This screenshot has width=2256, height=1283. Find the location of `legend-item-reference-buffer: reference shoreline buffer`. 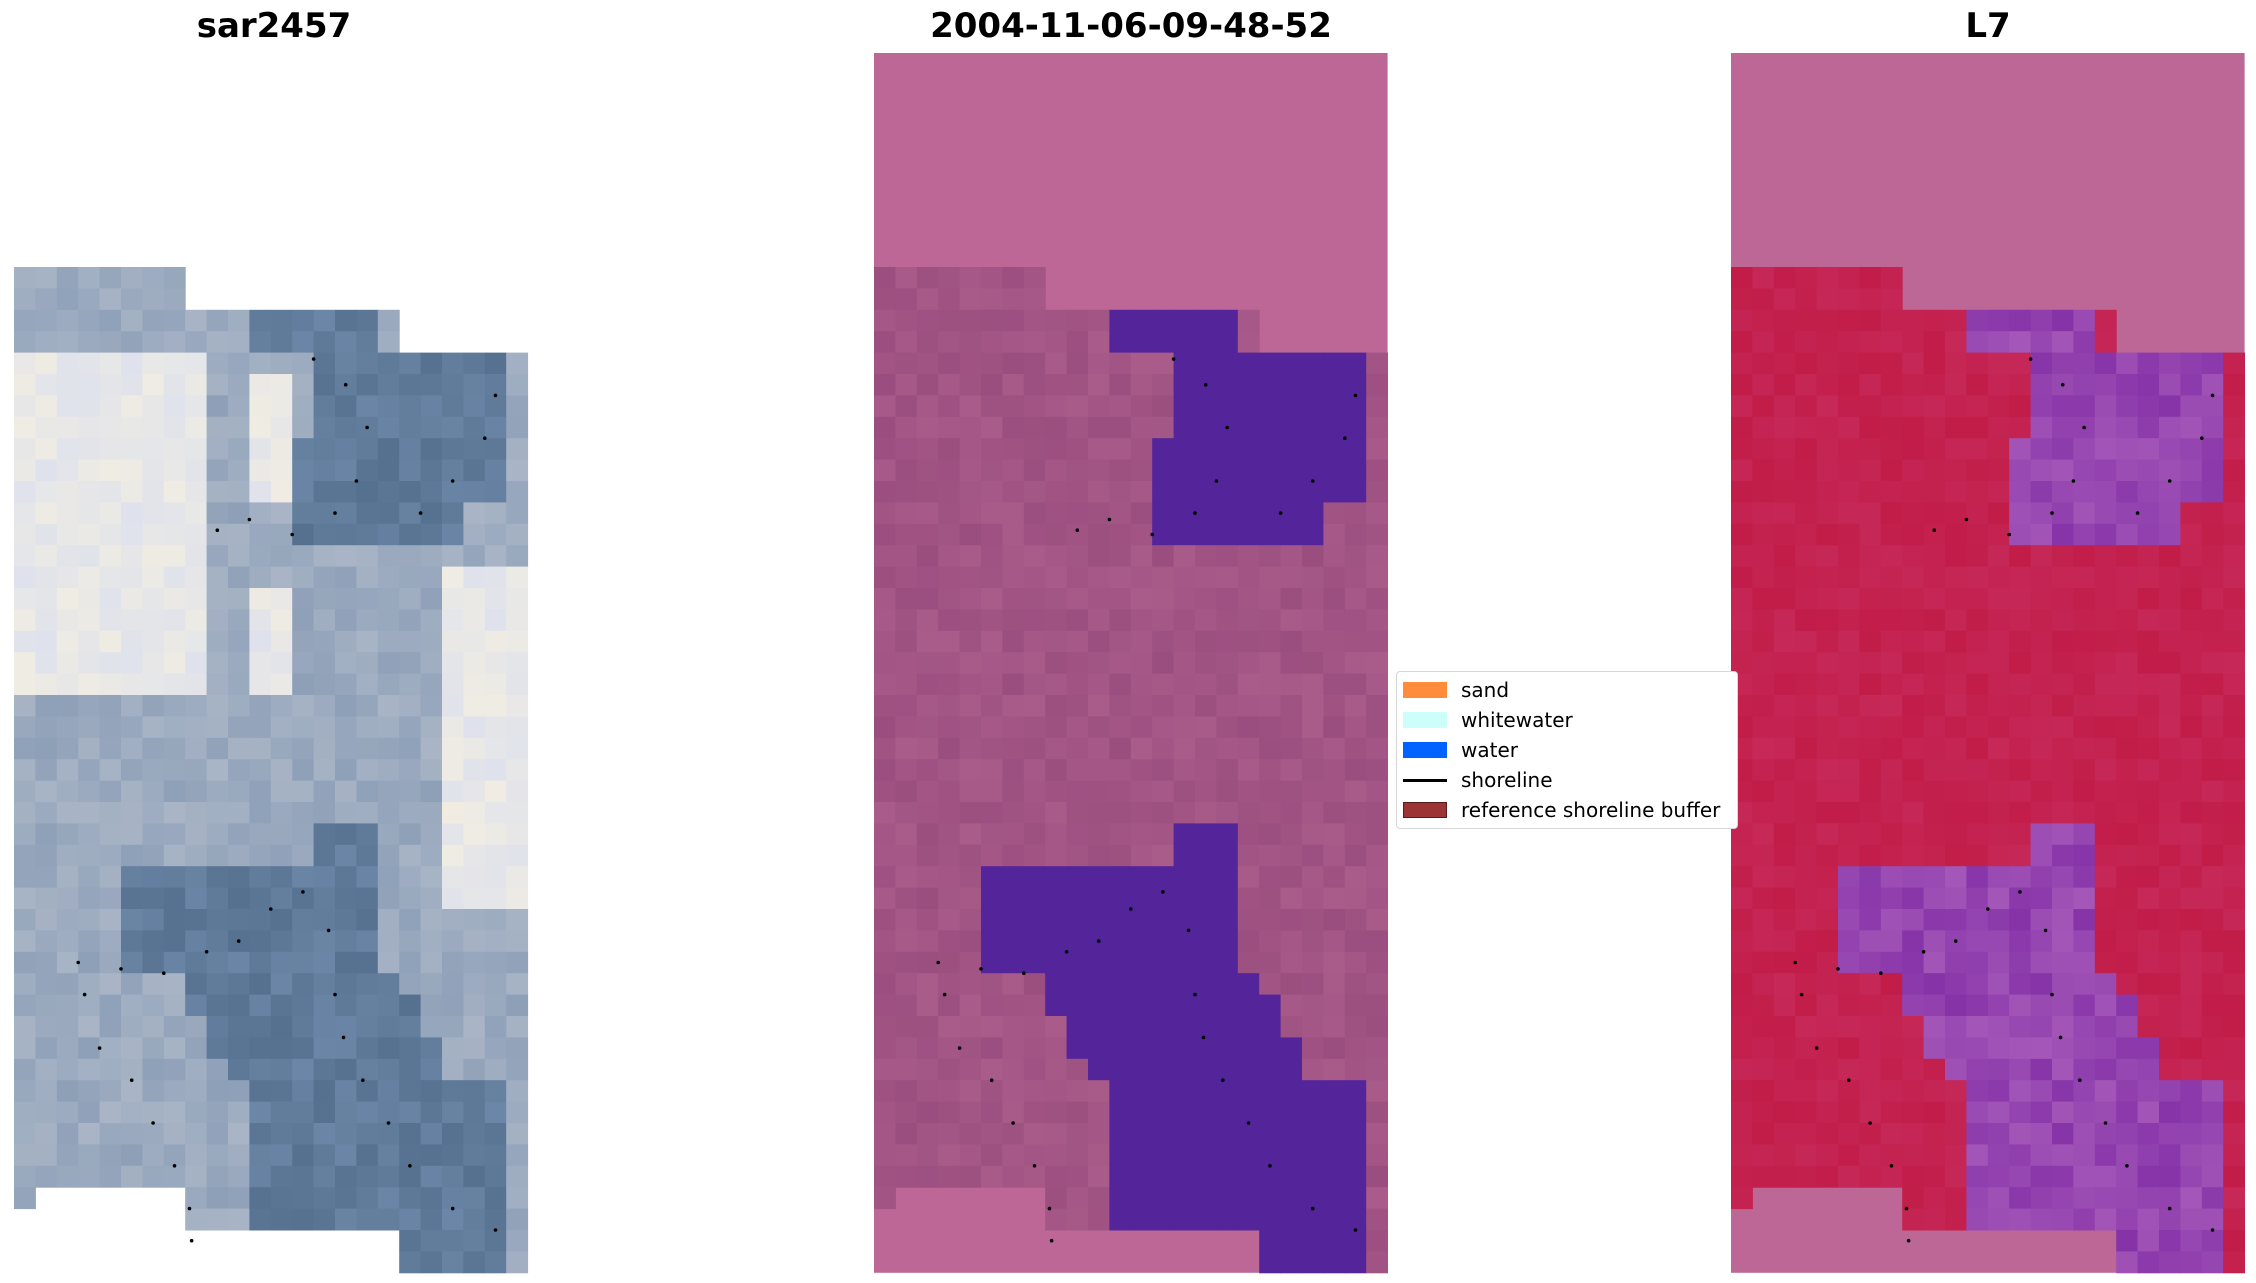

legend-item-reference-buffer: reference shoreline buffer is located at coordinates (1561, 810).